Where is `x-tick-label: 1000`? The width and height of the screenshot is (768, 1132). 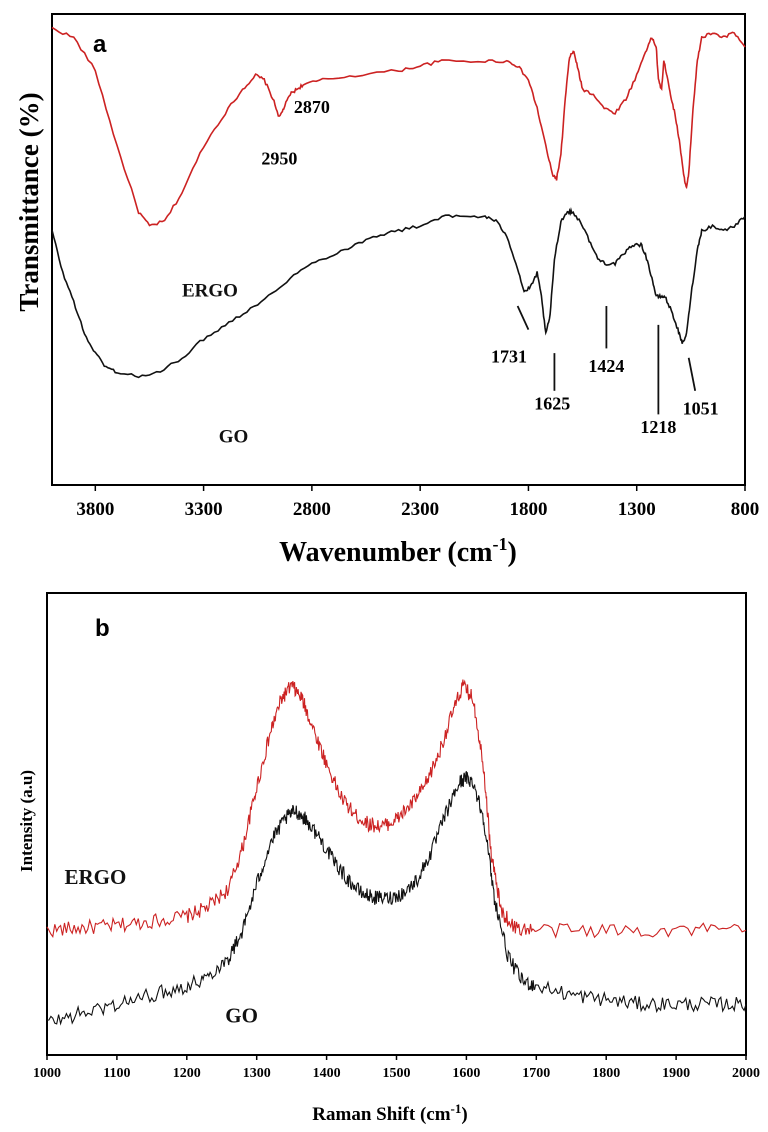 x-tick-label: 1000 is located at coordinates (47, 1073).